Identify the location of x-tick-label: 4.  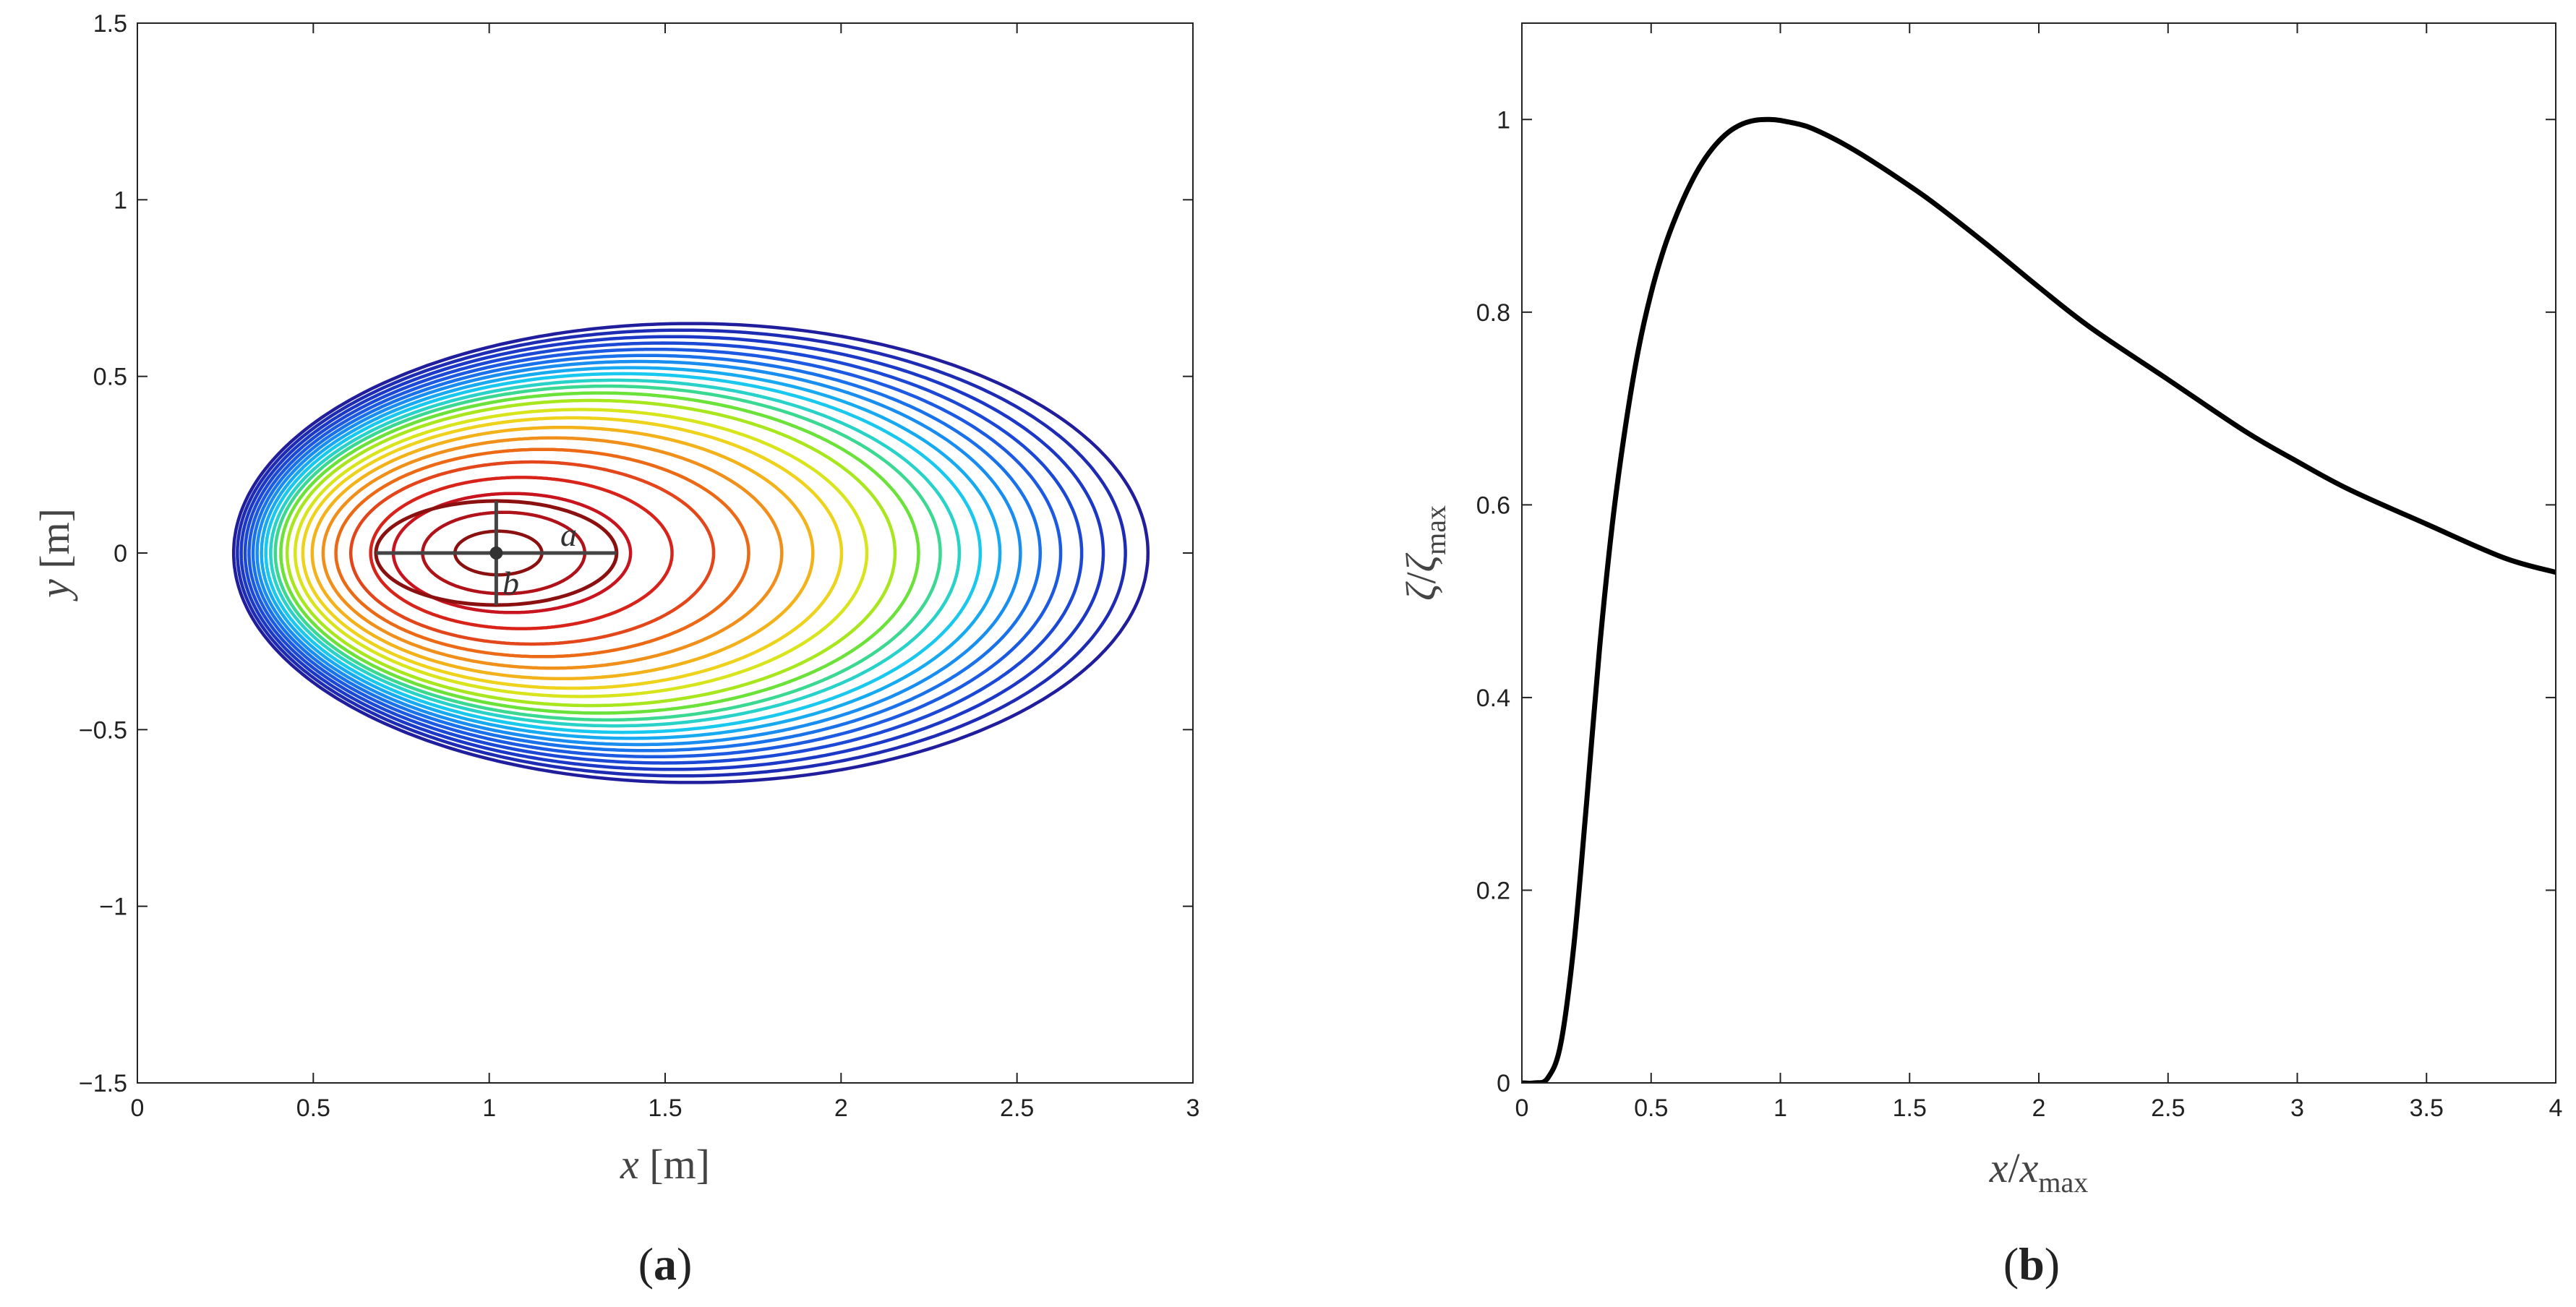
(2556, 1108).